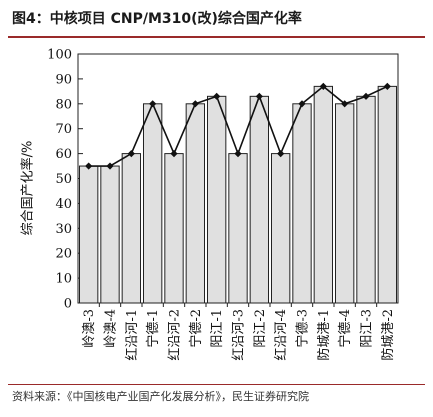  What do you see at coordinates (63, 254) in the screenshot?
I see `y-tick-label: 20` at bounding box center [63, 254].